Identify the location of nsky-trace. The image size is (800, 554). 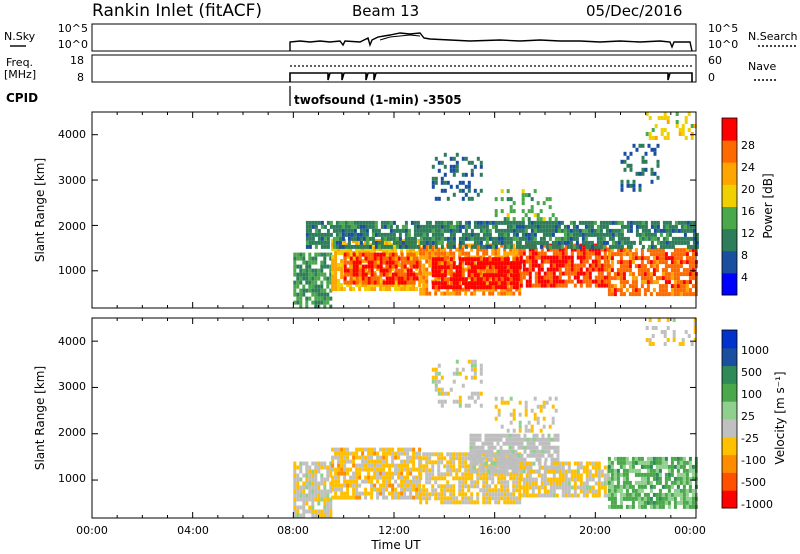
(491, 42).